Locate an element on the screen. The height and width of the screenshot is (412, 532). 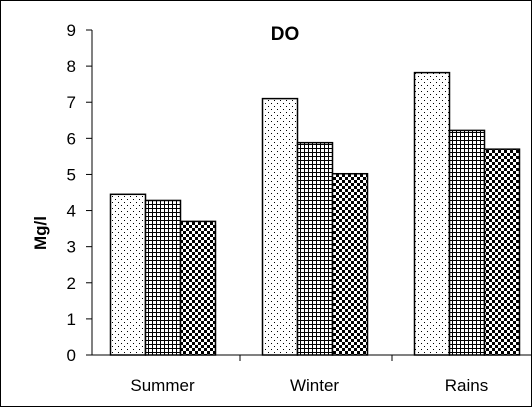
y-tick-label: 6 is located at coordinates (71, 138).